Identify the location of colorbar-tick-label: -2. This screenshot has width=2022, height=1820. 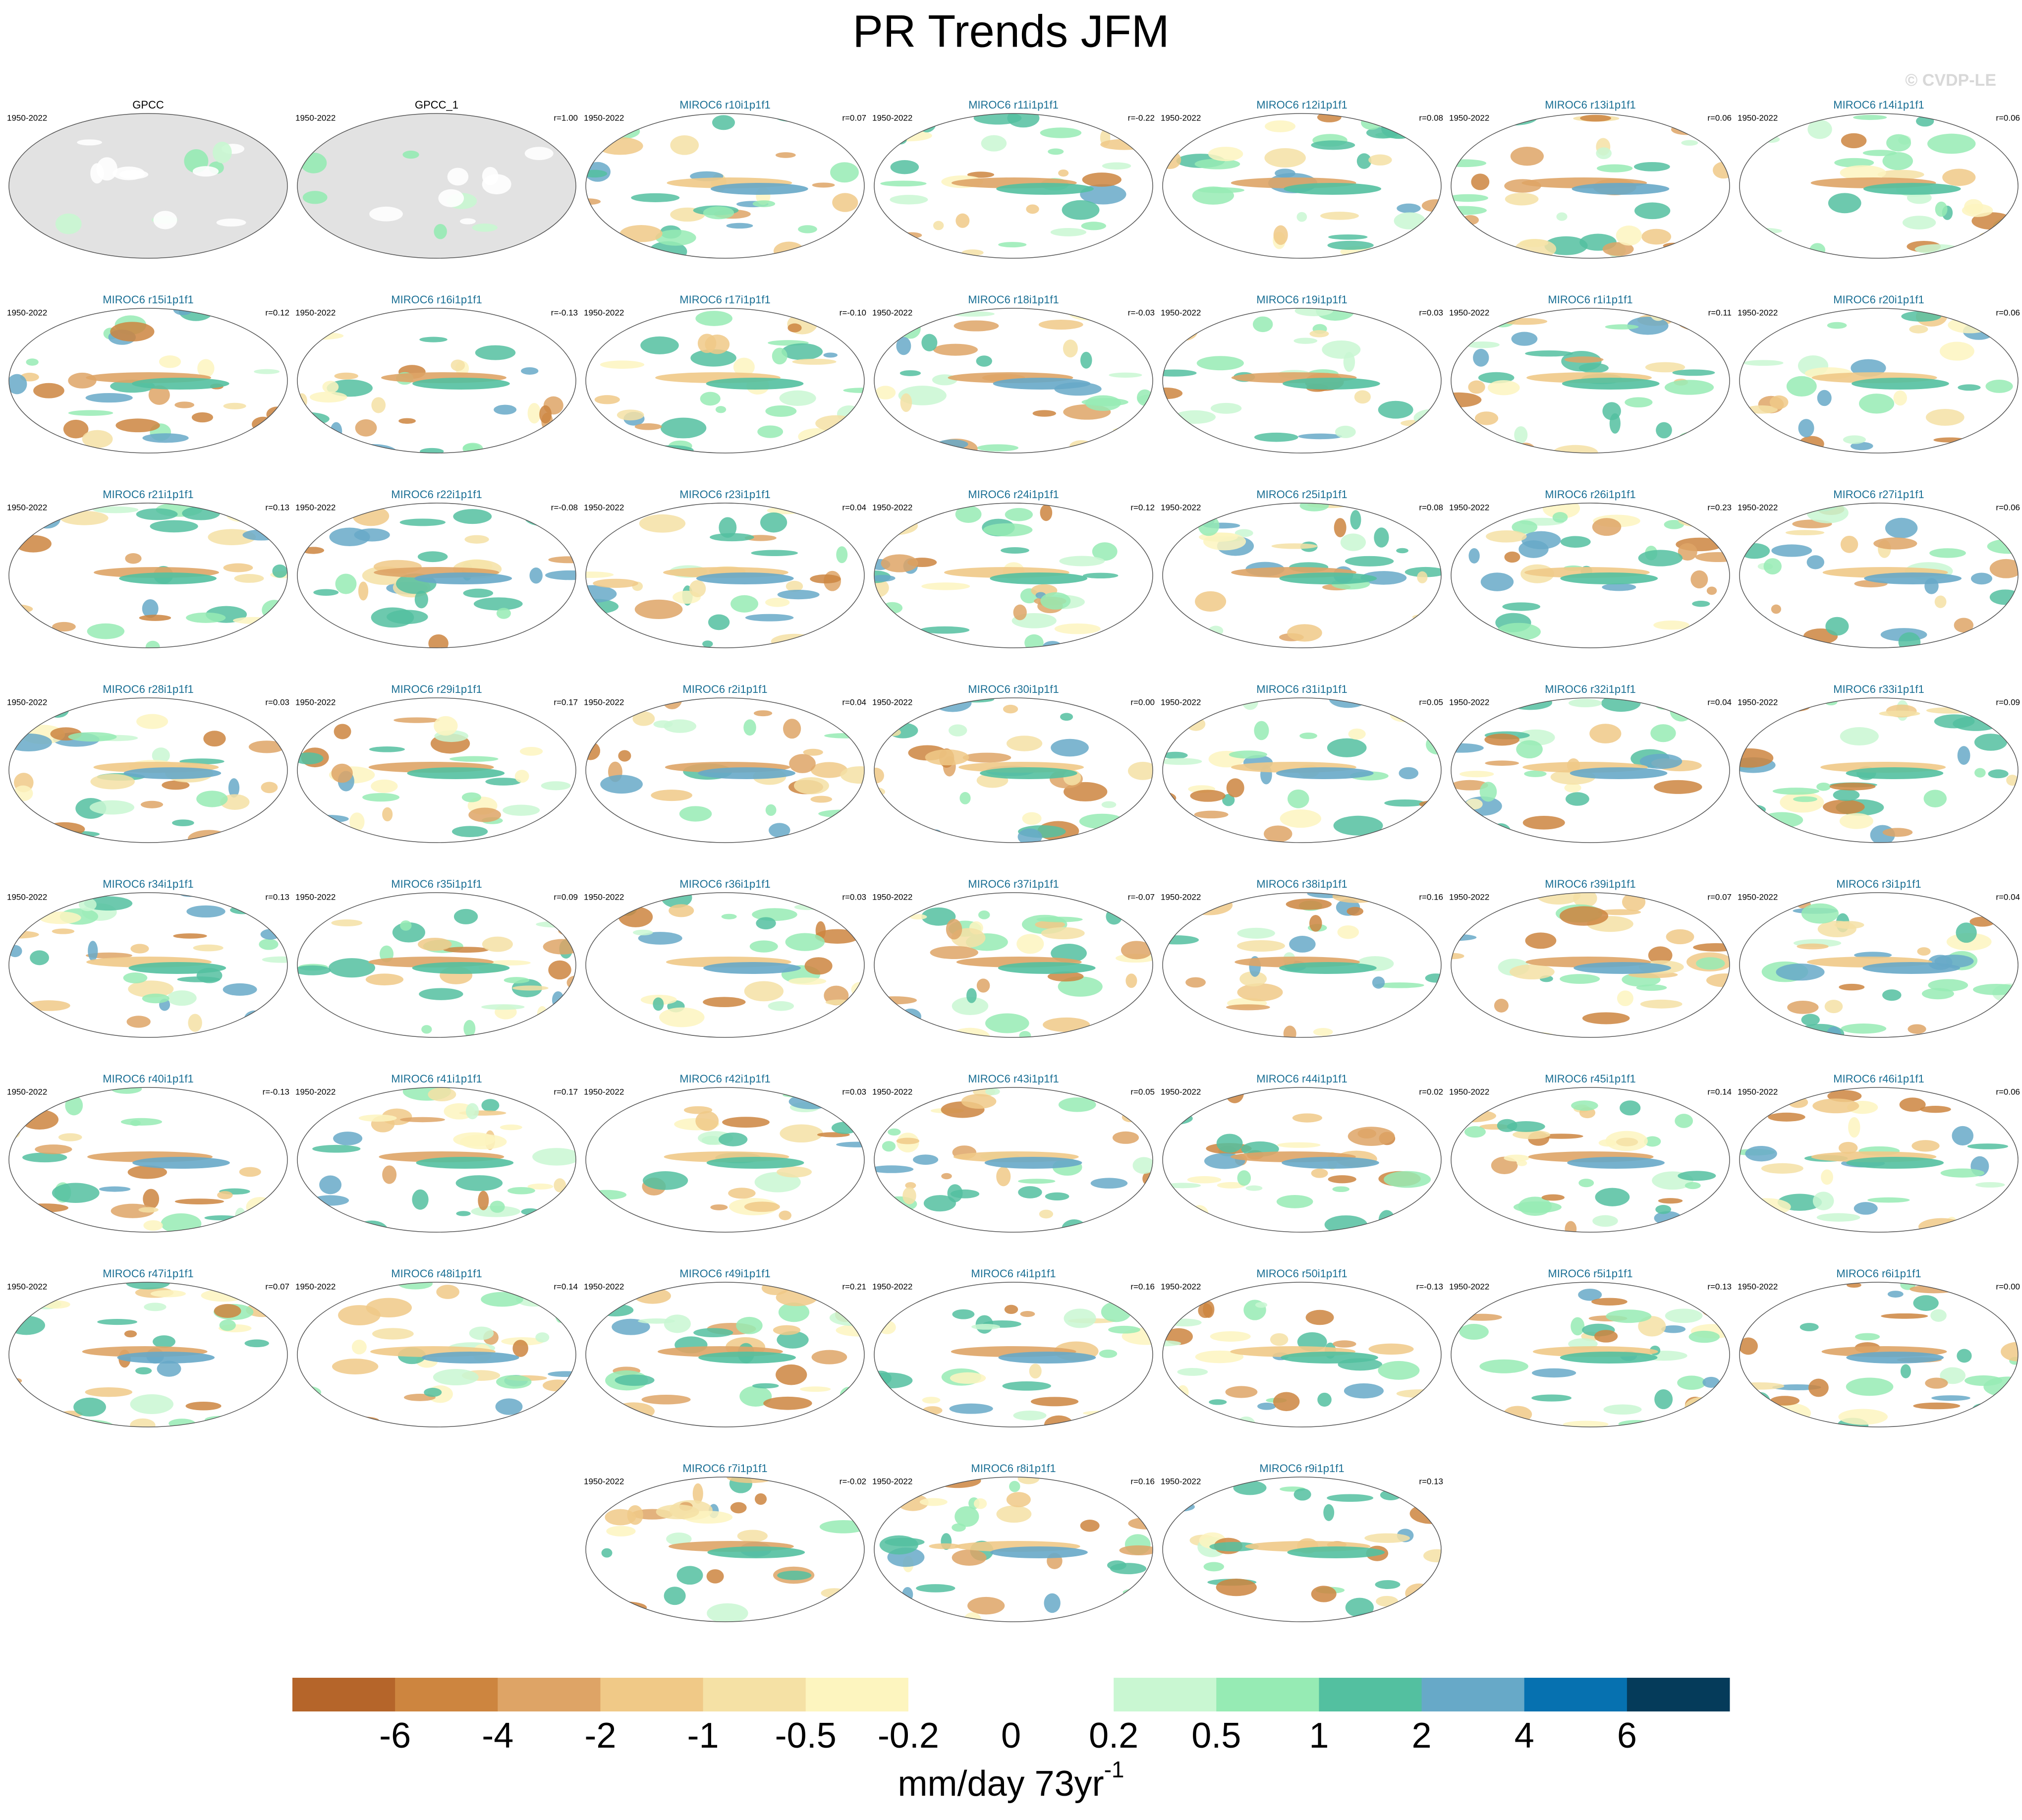
(600, 1736).